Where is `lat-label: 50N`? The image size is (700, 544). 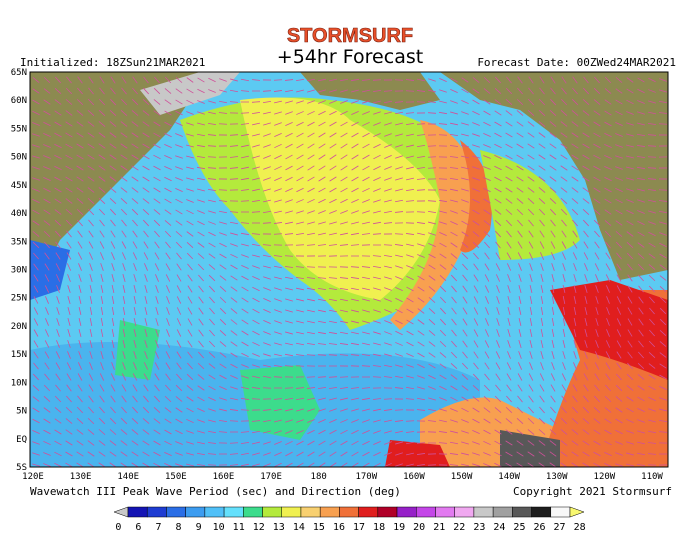
lat-label: 50N is located at coordinates (19, 158).